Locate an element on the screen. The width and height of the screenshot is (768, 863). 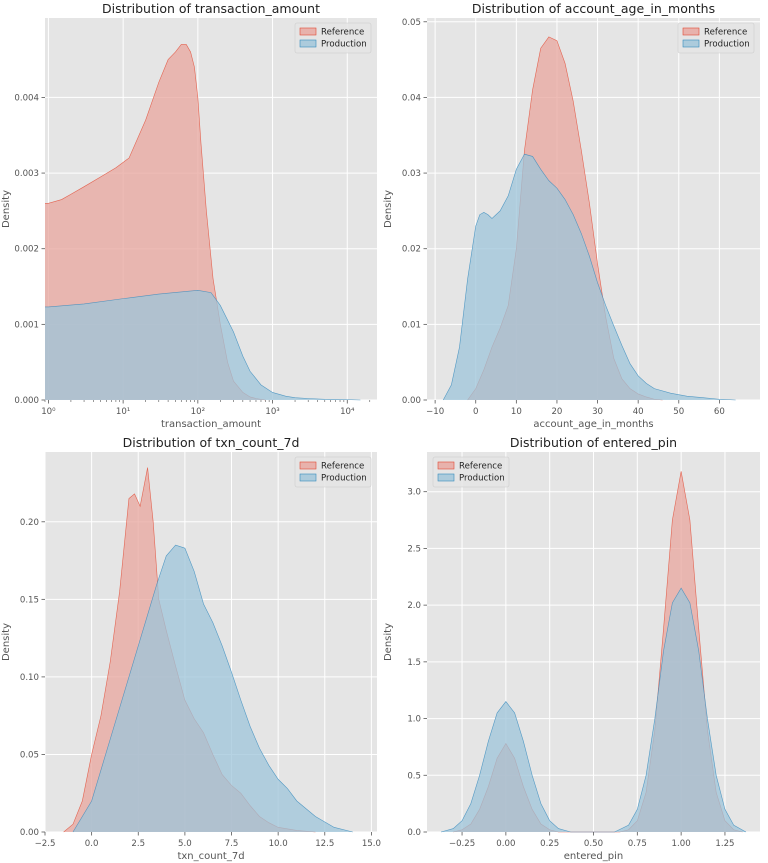
chart0-production-area is located at coordinates (203, 345).